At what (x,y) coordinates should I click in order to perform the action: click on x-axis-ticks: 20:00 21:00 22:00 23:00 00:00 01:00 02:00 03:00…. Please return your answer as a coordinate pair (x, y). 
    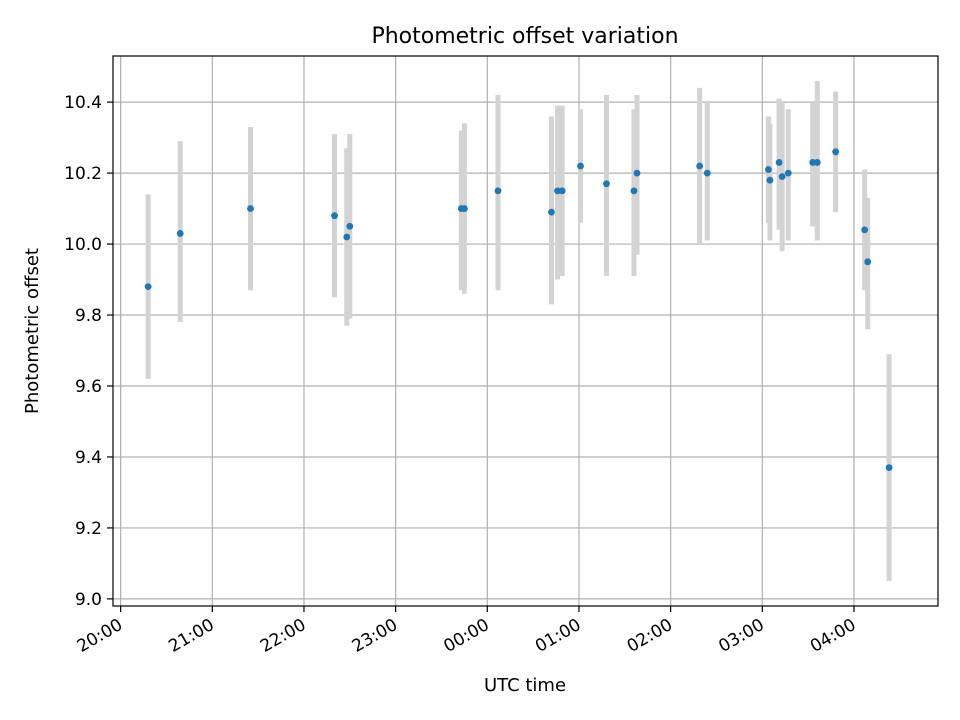
    Looking at the image, I should click on (466, 631).